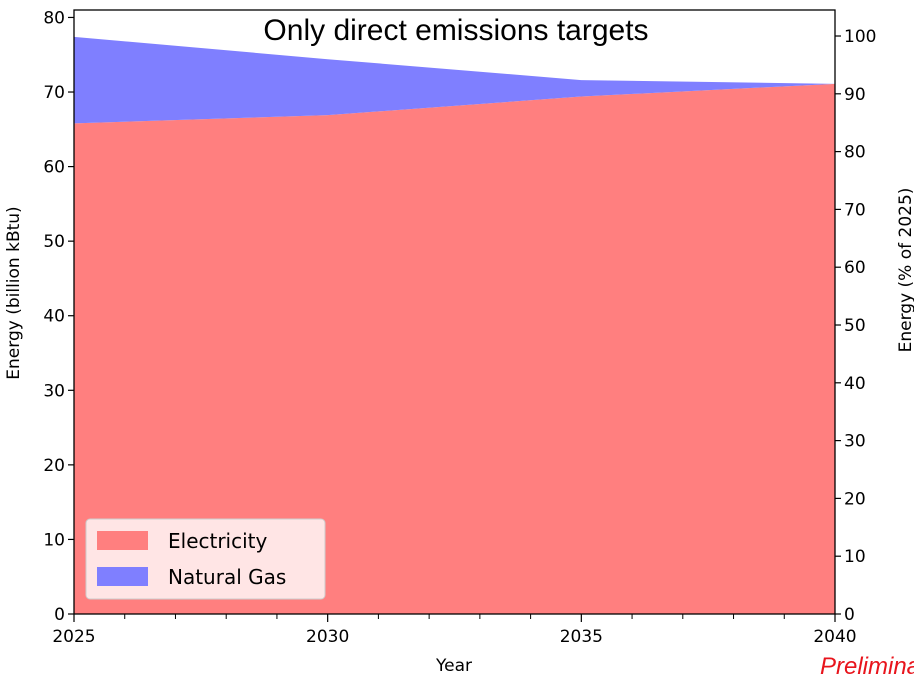  I want to click on left-axis: 0 10 20 30 40 50 60 70 80, so click(58, 316).